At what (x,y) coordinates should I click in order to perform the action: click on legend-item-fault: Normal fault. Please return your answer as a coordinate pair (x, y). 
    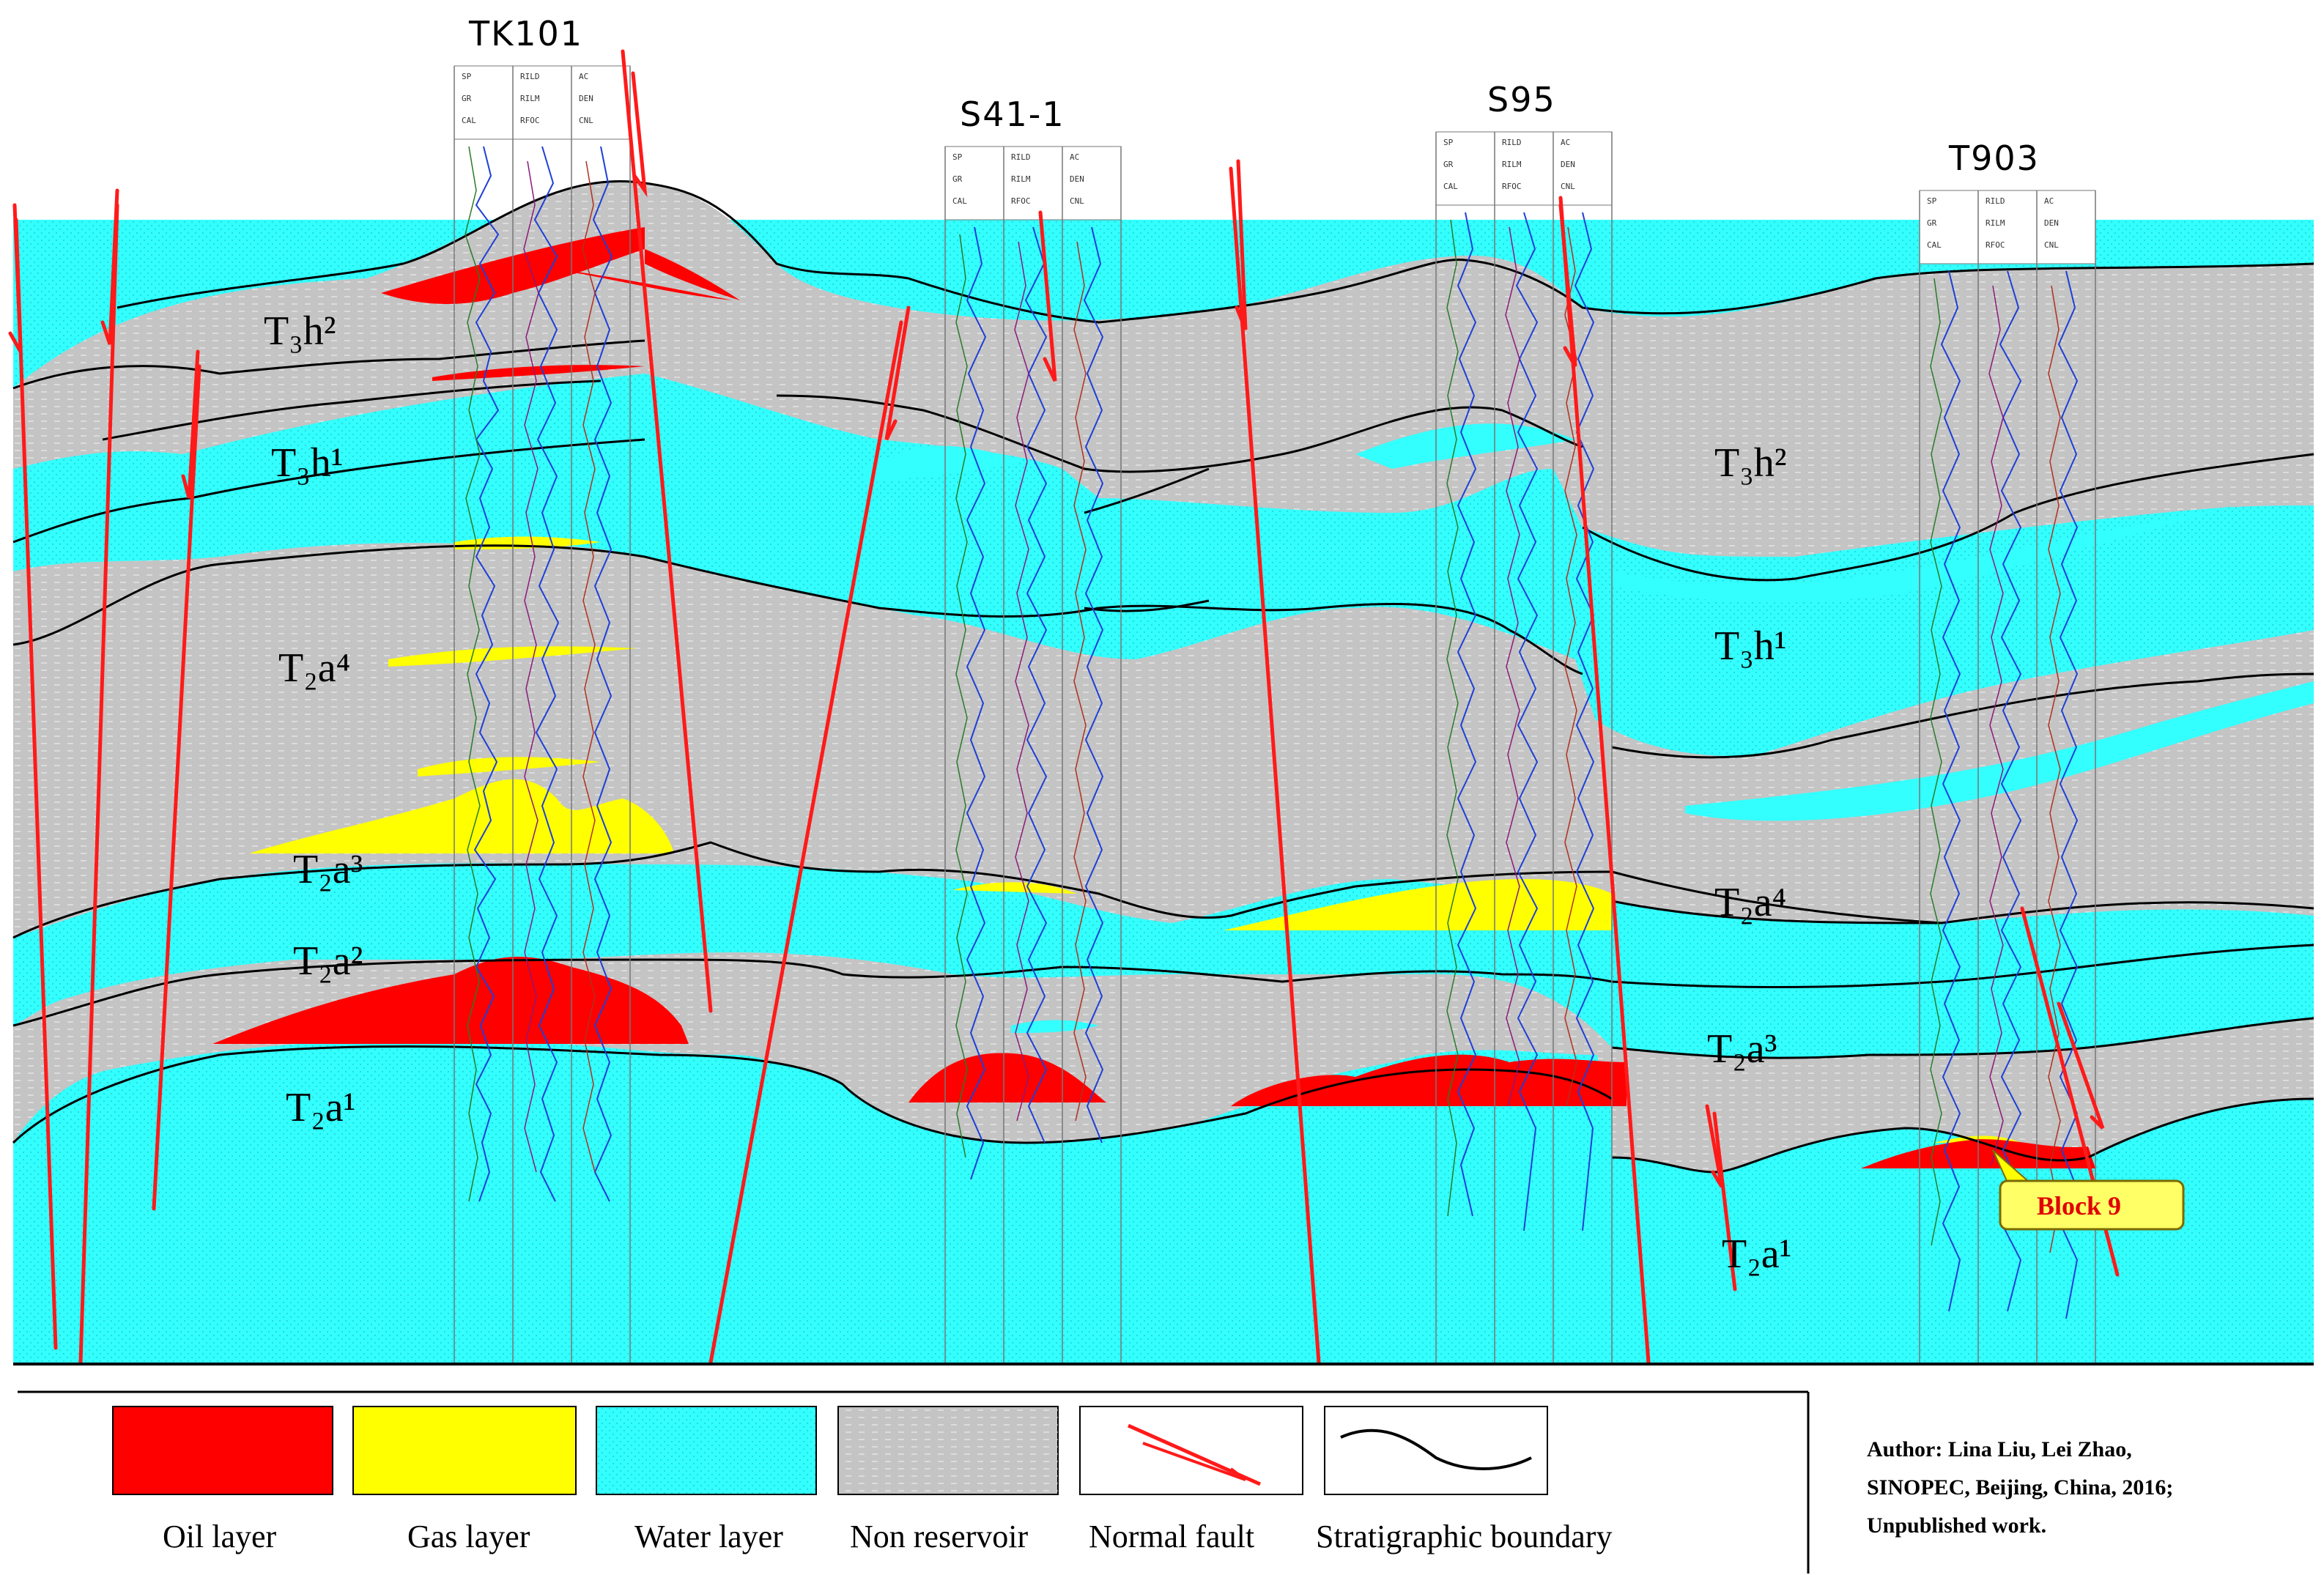
    Looking at the image, I should click on (1191, 1480).